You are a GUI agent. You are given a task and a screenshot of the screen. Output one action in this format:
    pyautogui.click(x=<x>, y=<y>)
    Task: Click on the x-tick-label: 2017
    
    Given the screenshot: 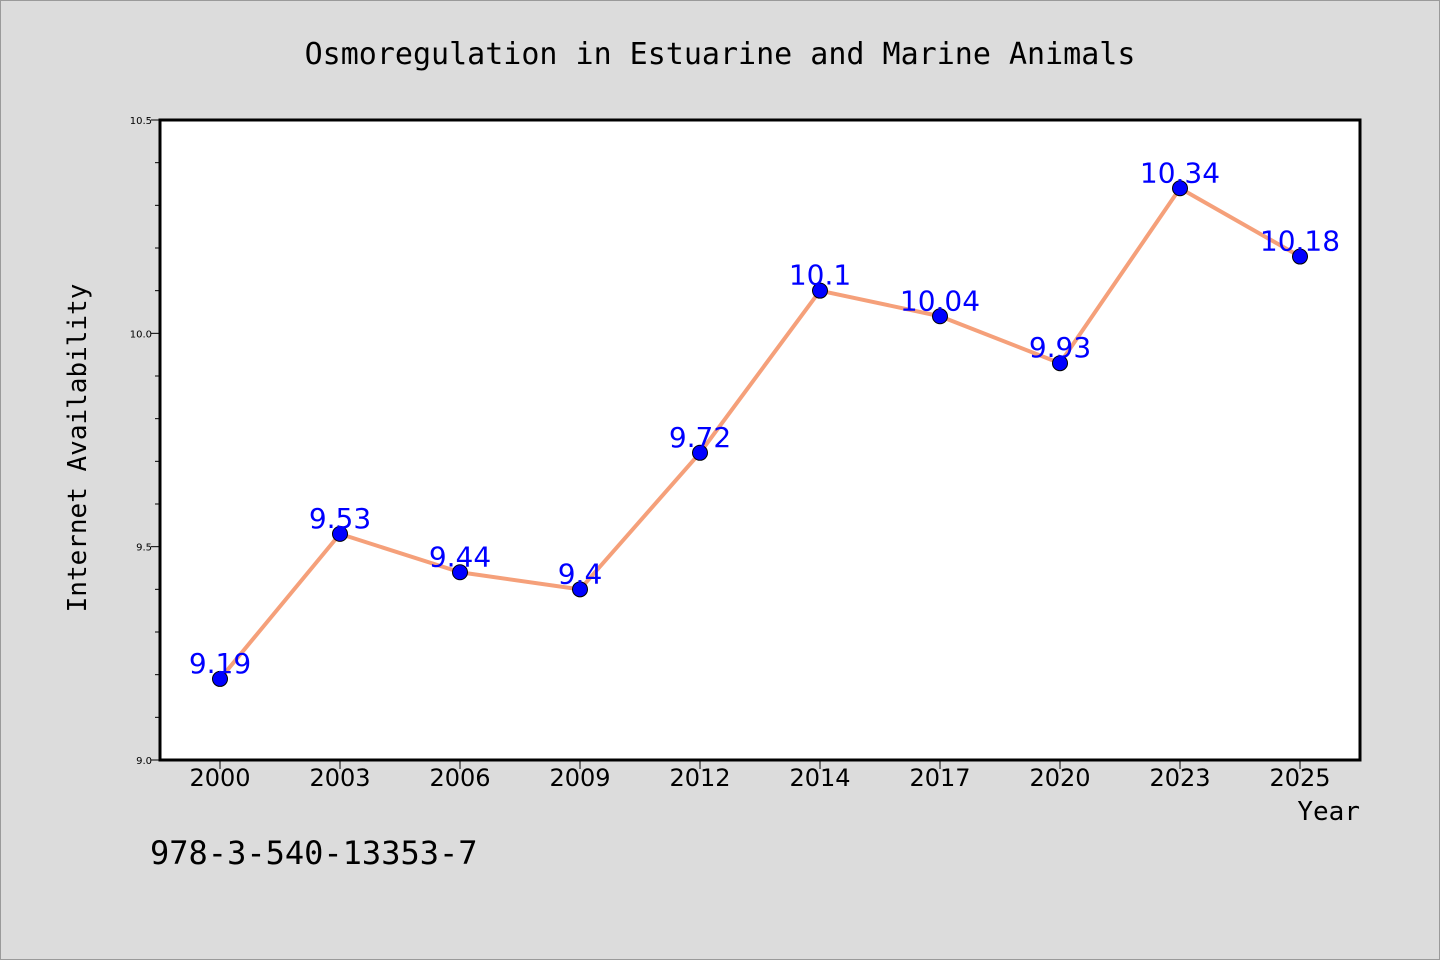 What is the action you would take?
    pyautogui.click(x=939, y=778)
    